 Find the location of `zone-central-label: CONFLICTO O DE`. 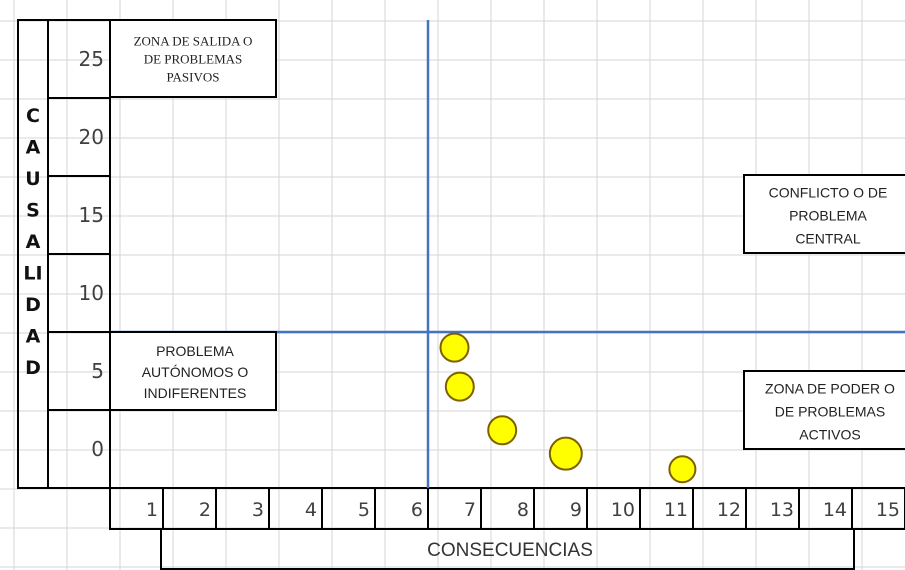

zone-central-label: CONFLICTO O DE is located at coordinates (828, 192).